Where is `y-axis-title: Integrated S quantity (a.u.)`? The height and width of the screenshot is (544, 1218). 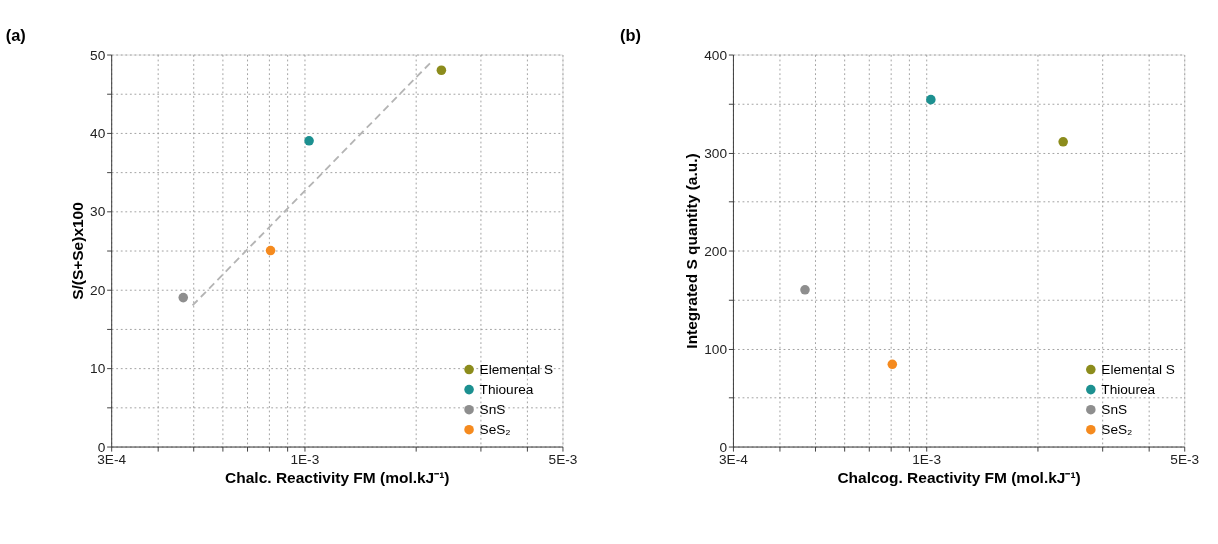 y-axis-title: Integrated S quantity (a.u.) is located at coordinates (691, 251).